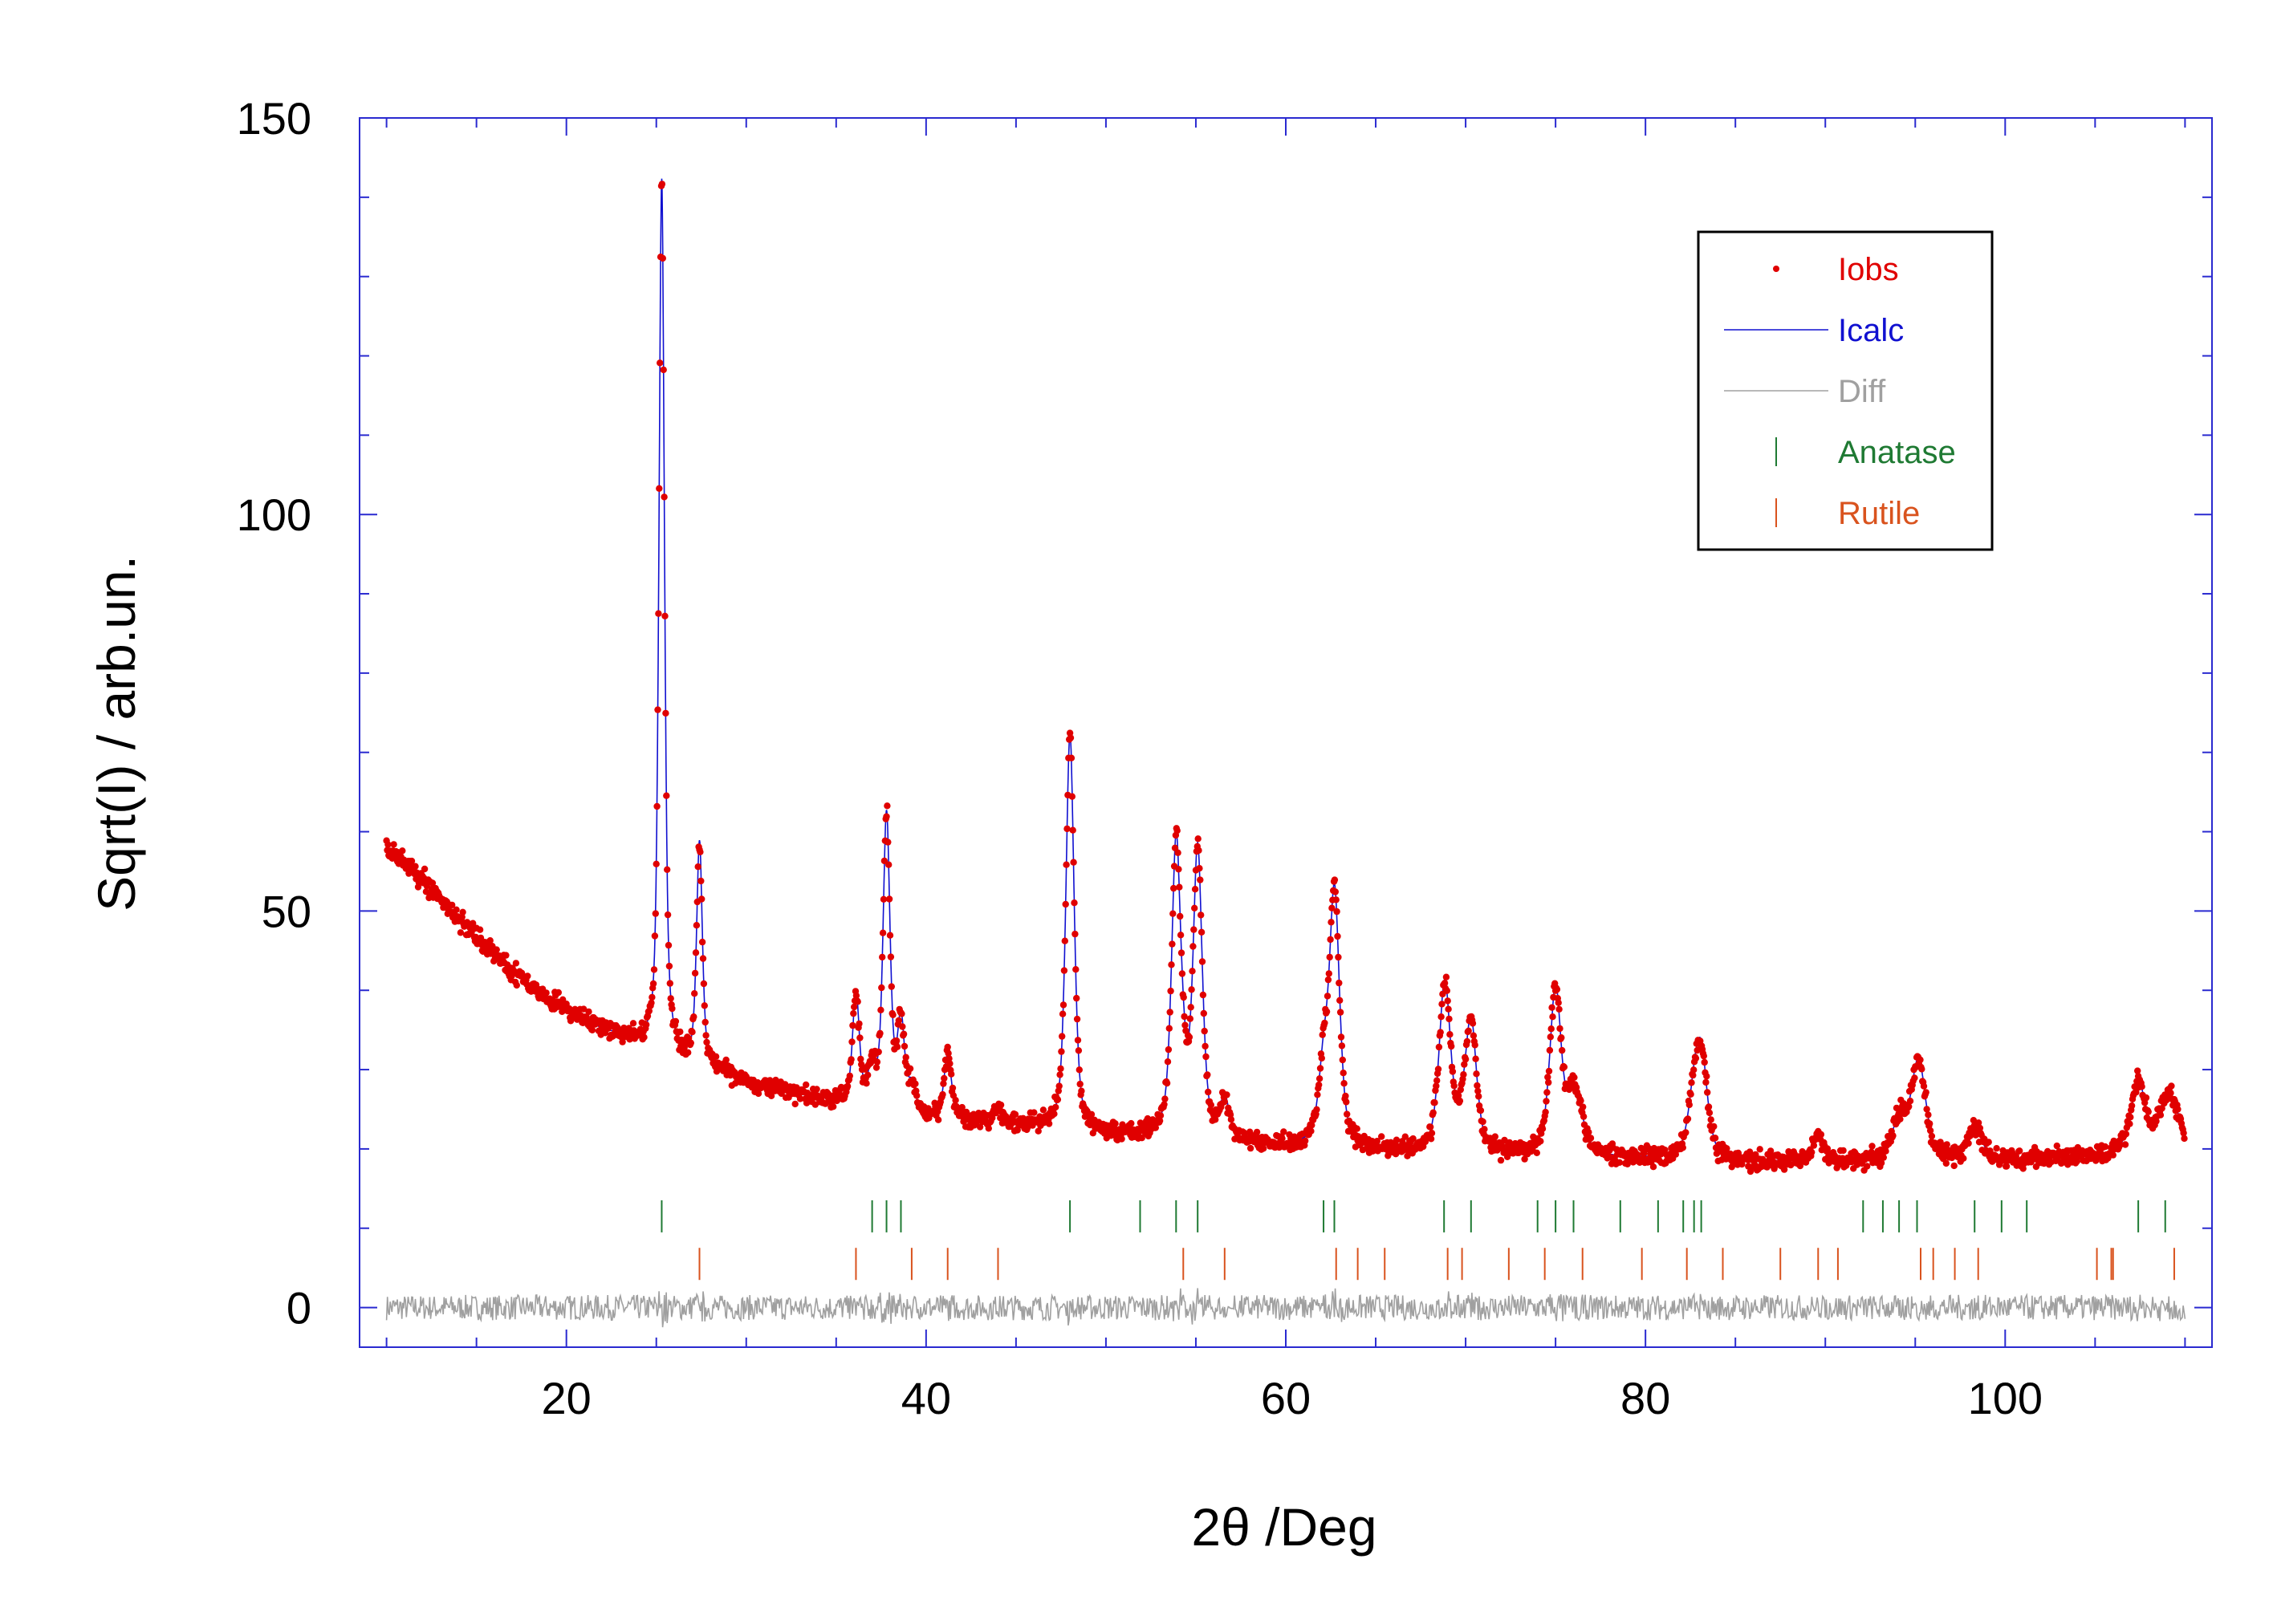  I want to click on legend-iobs-label: Iobs, so click(1868, 269).